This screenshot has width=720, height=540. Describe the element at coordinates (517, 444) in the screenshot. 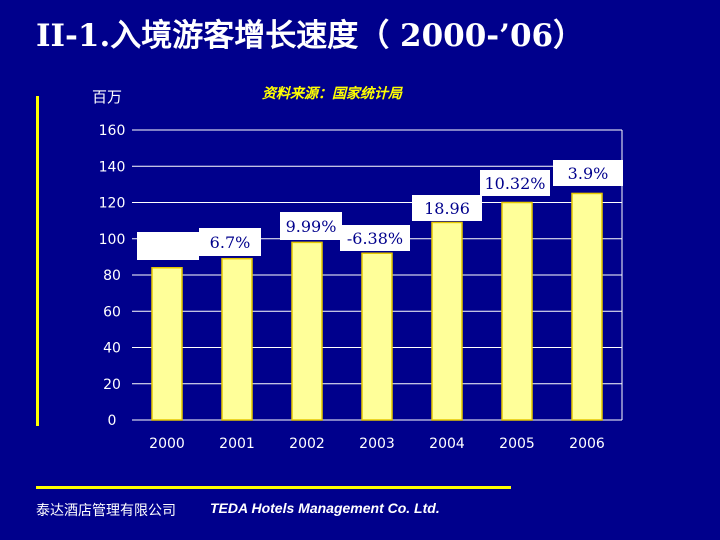

I see `x-tick-label: 2005` at that location.